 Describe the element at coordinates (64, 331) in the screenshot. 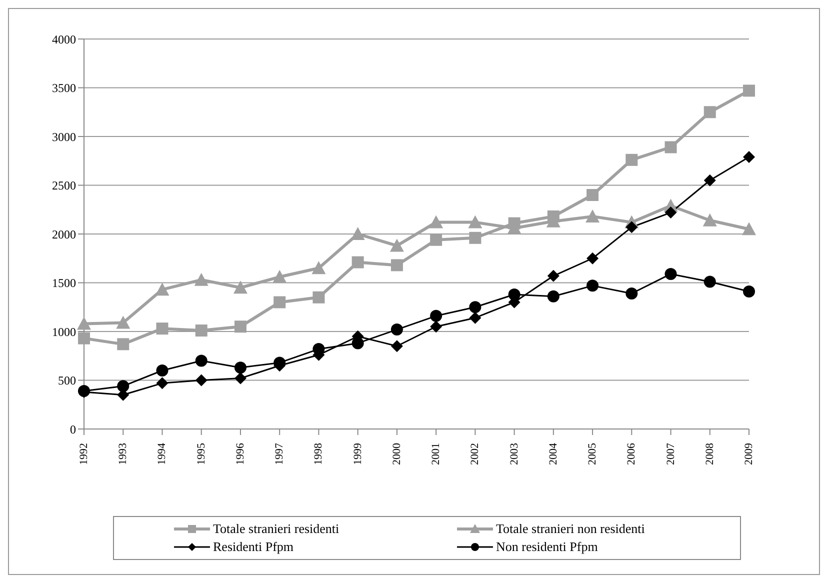

I see `y-tick-label: 1000` at that location.